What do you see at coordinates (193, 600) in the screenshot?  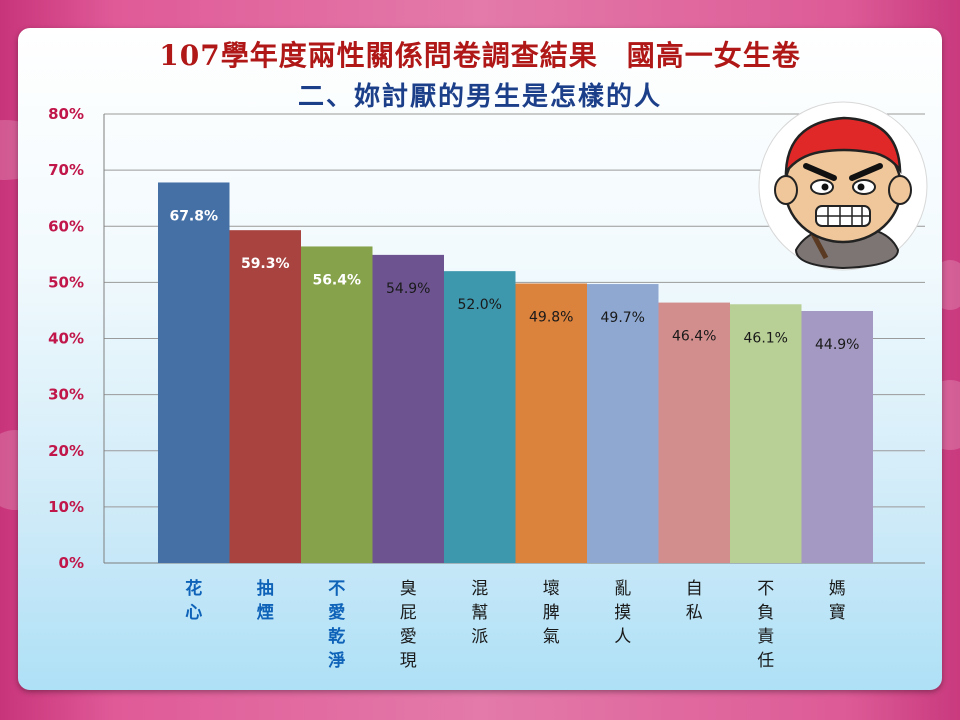 I see `x-category-label: 花心` at bounding box center [193, 600].